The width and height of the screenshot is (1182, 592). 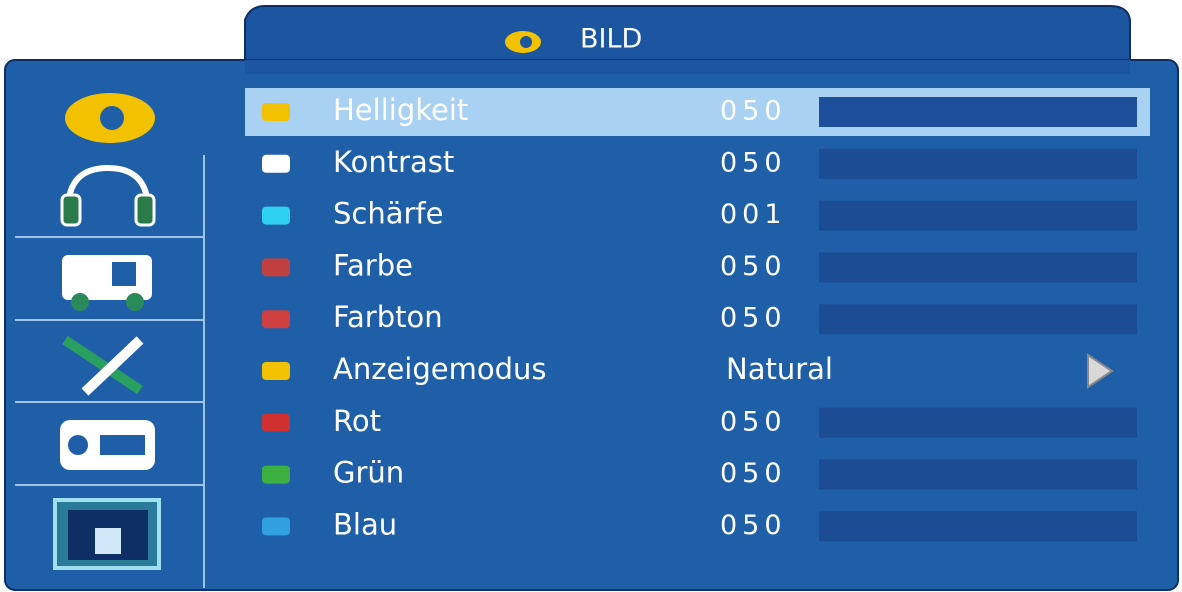 What do you see at coordinates (107, 331) in the screenshot?
I see `sidebar-icons` at bounding box center [107, 331].